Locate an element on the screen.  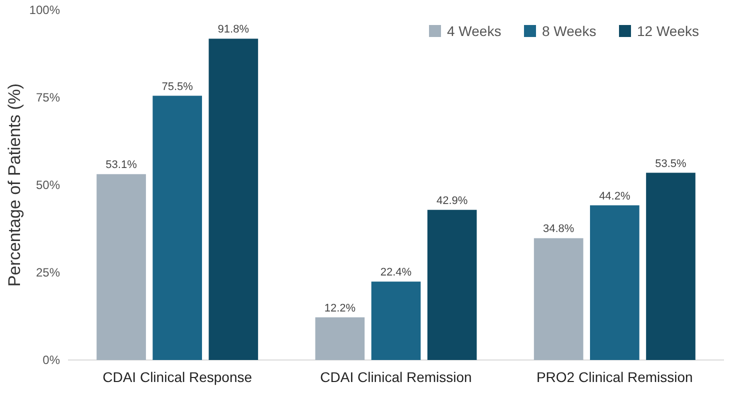
y-tick-label: 0% is located at coordinates (51, 360).